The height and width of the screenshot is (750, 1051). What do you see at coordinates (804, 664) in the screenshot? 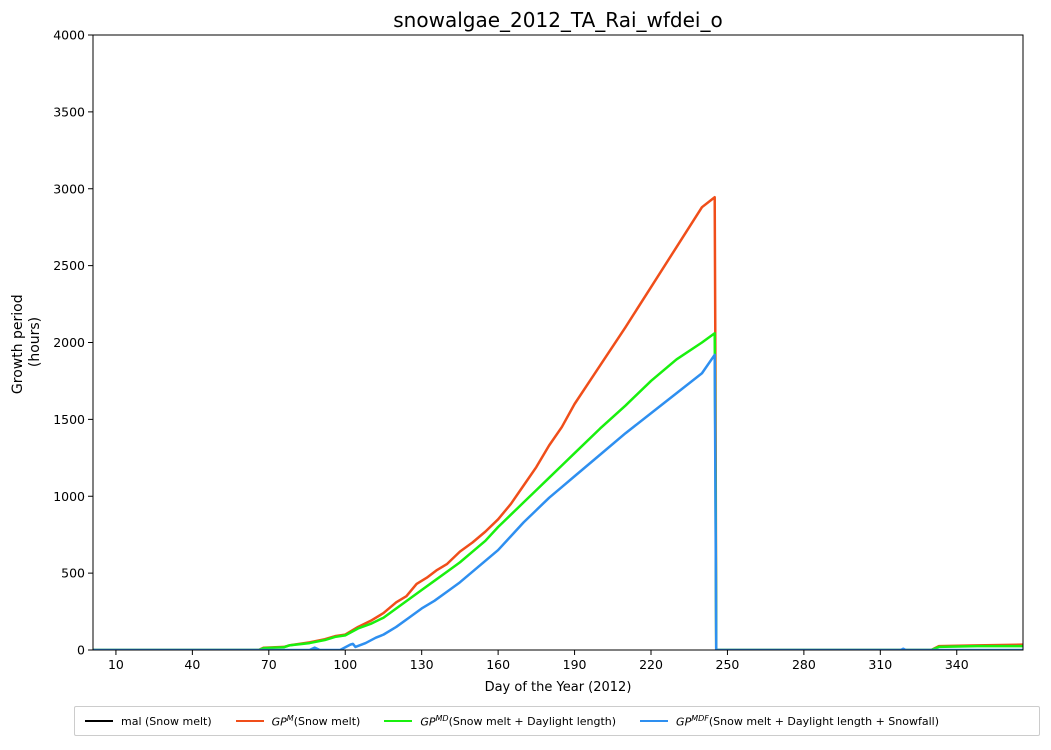
I see `x-tick-label: 280` at bounding box center [804, 664].